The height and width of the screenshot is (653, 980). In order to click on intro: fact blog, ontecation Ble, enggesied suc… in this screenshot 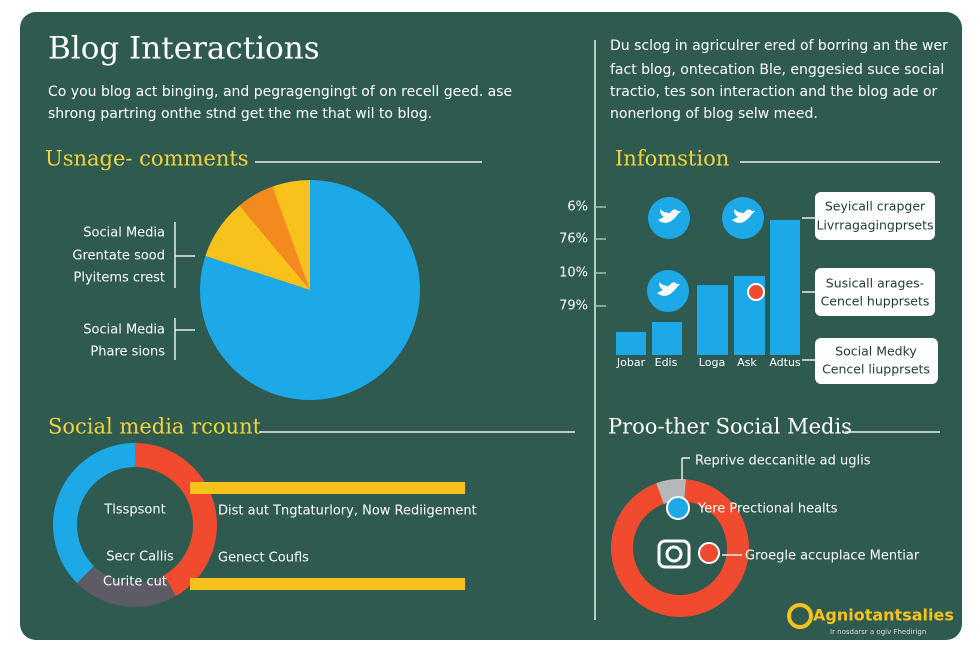, I will do `click(777, 70)`.